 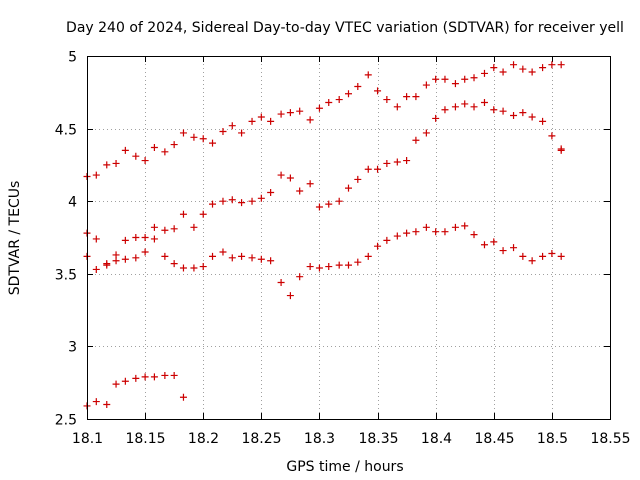 What do you see at coordinates (436, 439) in the screenshot?
I see `x-tick-label: 18.4` at bounding box center [436, 439].